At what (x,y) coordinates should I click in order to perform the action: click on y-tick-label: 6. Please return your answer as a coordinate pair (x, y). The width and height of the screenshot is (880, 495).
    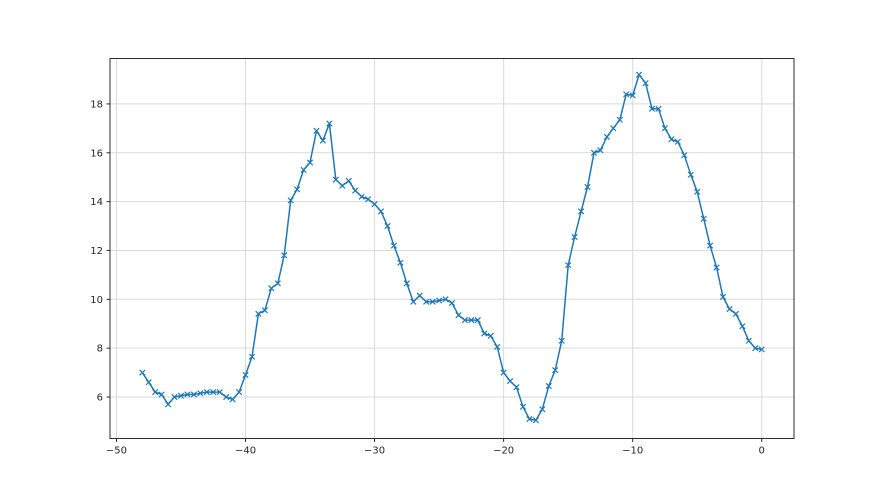
    Looking at the image, I should click on (100, 397).